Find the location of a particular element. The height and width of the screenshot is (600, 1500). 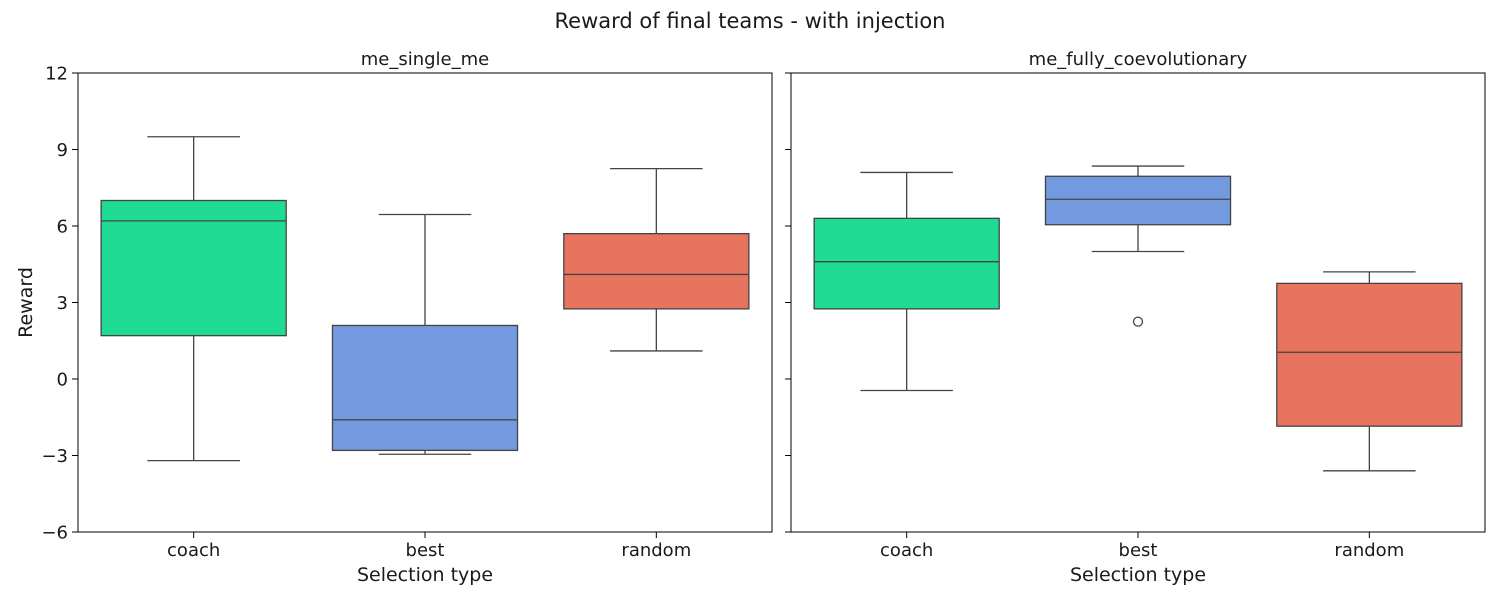

outlier-point is located at coordinates (1138, 321).